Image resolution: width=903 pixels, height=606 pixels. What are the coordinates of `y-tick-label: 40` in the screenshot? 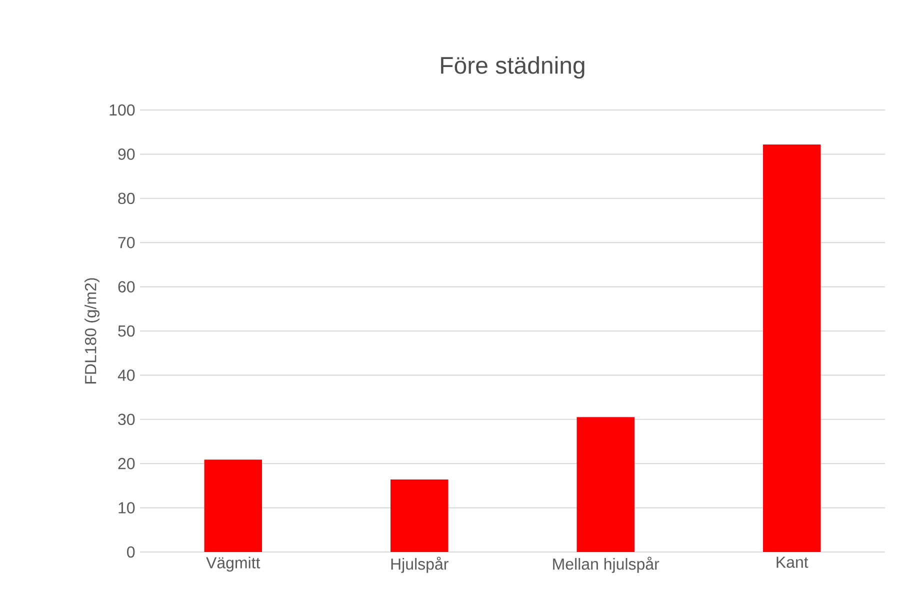 It's located at (126, 375).